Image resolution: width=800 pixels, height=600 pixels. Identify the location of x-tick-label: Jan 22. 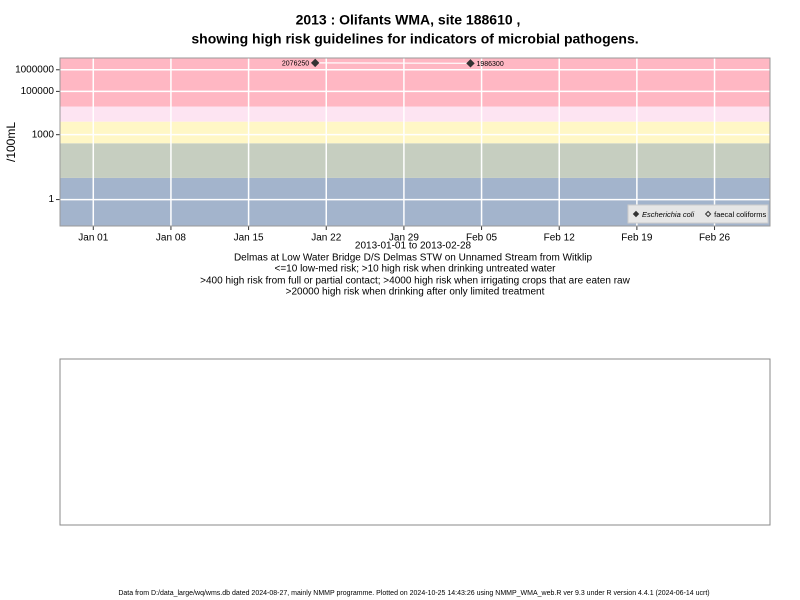
(326, 238).